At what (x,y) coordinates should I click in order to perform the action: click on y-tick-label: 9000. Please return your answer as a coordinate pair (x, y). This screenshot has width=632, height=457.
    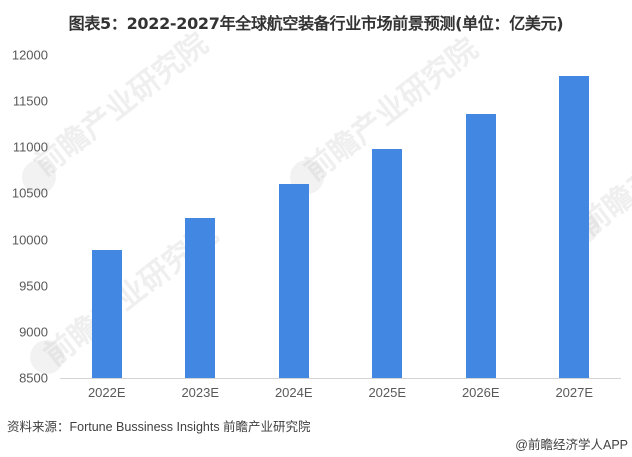
    Looking at the image, I should click on (33, 332).